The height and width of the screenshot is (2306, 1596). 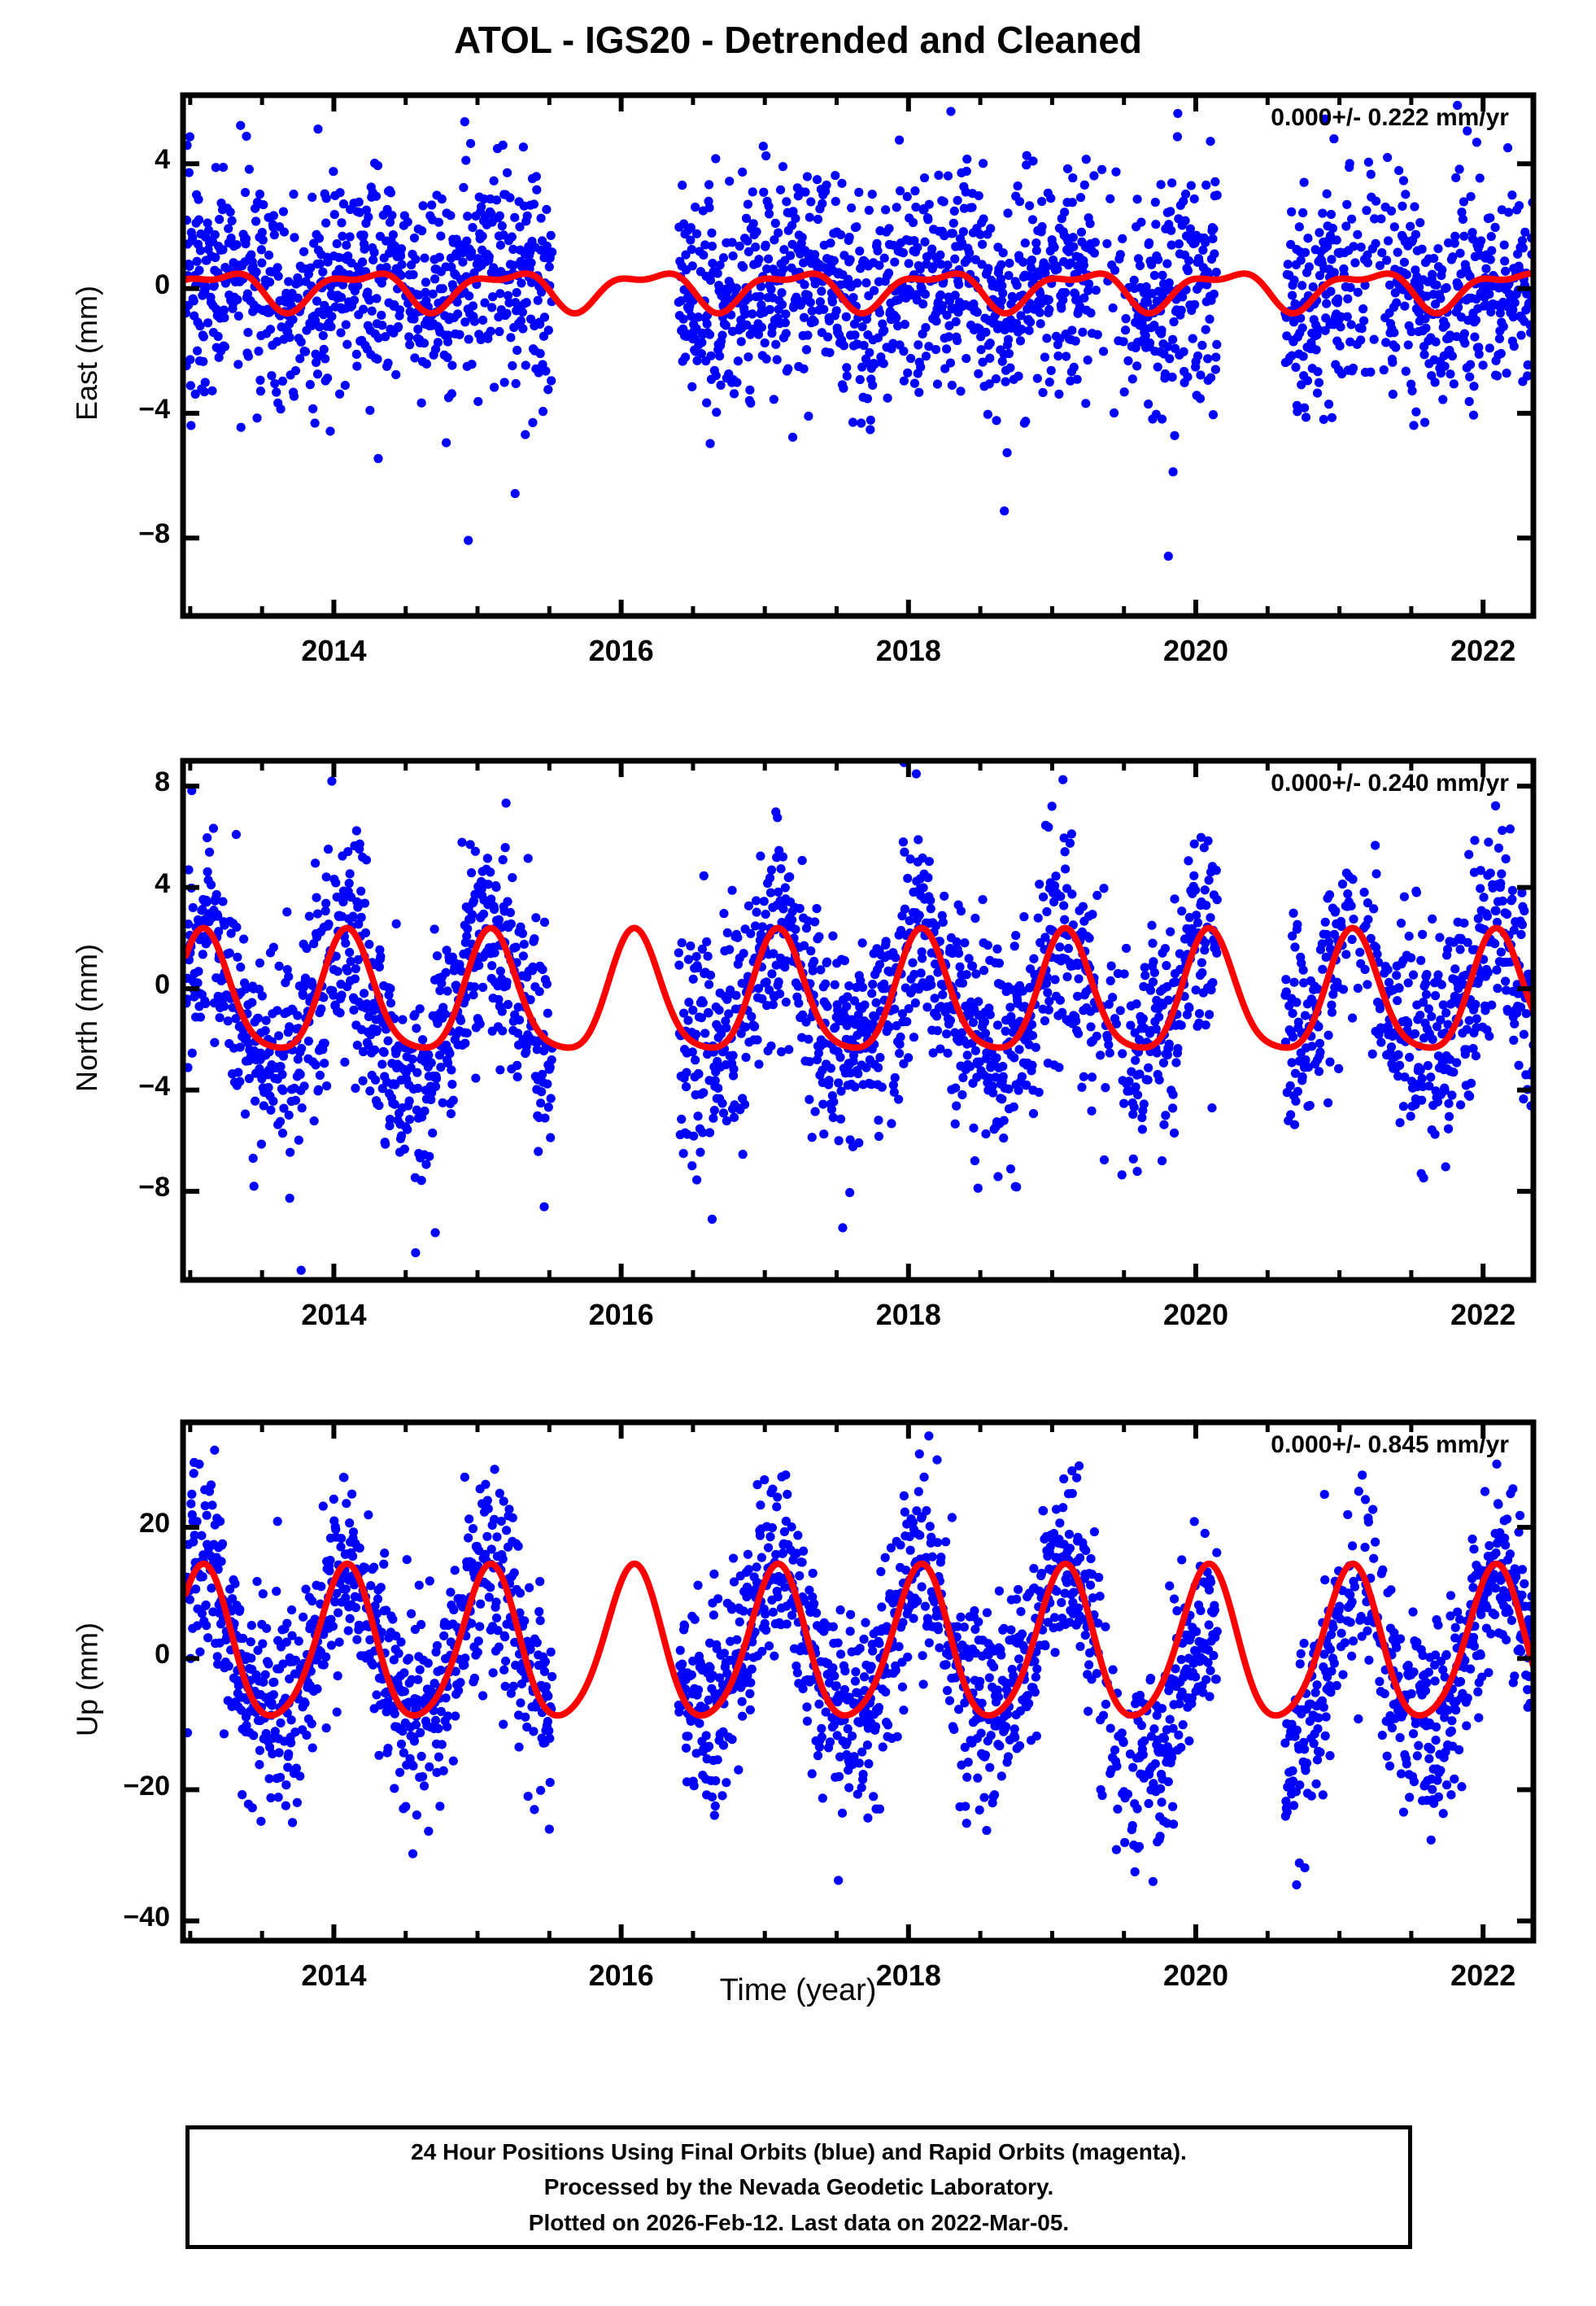 What do you see at coordinates (1390, 1444) in the screenshot?
I see `rate-annotation-up: 0.000+/- 0.845 mm/yr` at bounding box center [1390, 1444].